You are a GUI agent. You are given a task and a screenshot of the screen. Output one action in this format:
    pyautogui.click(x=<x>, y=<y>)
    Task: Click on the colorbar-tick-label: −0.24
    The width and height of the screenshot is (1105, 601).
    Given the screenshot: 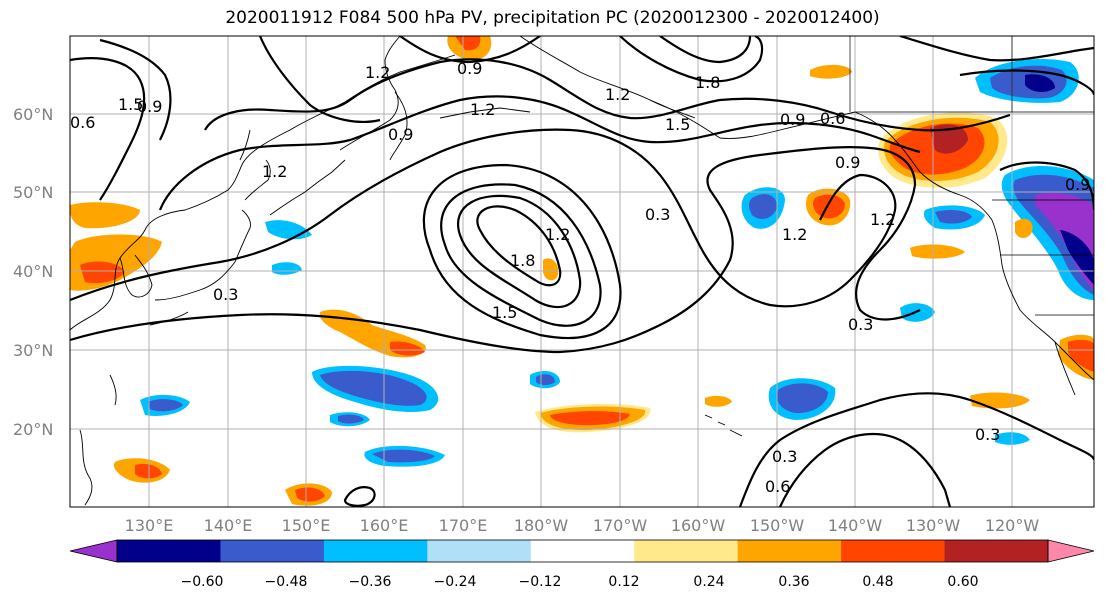 What is the action you would take?
    pyautogui.click(x=455, y=582)
    